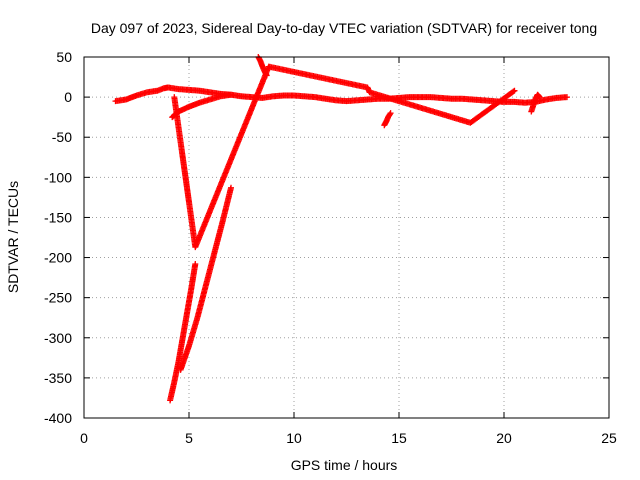  I want to click on x-tick-label: 15, so click(399, 438).